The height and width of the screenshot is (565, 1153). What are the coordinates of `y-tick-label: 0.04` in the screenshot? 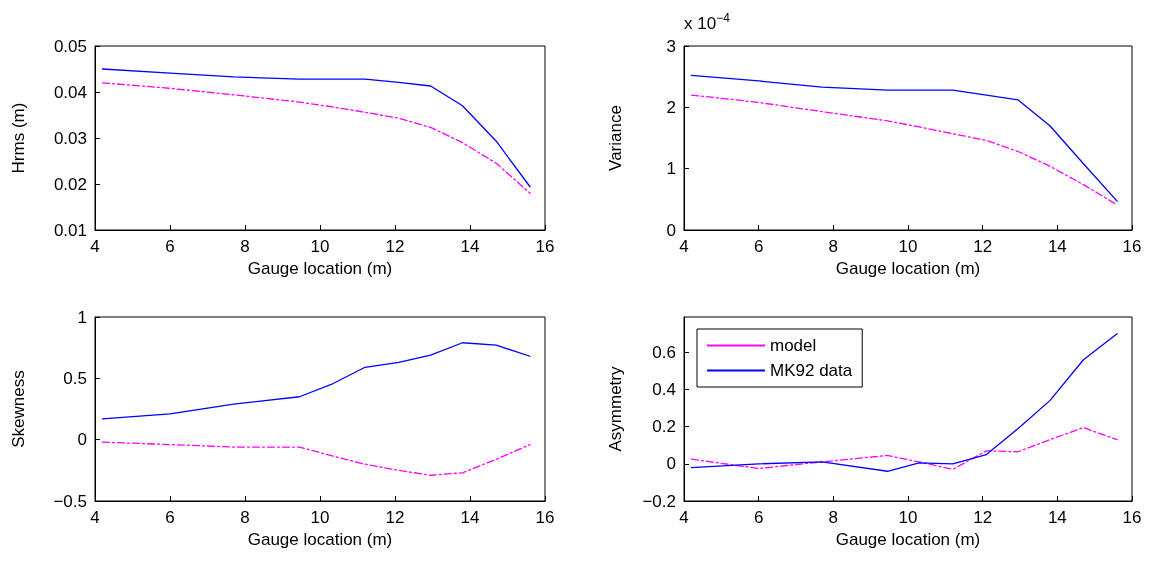 It's located at (70, 92).